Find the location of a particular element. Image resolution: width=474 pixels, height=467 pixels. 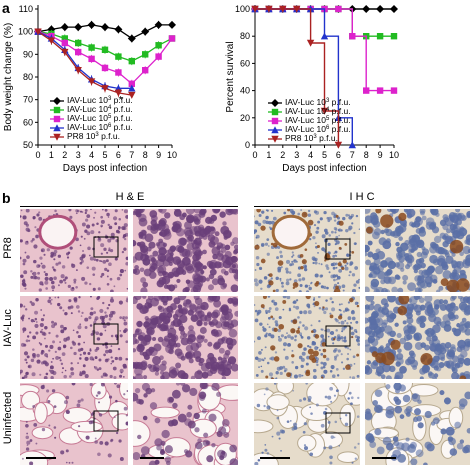

legend-entry: IAV-Luc 106 p.f.u. is located at coordinates (318, 129).